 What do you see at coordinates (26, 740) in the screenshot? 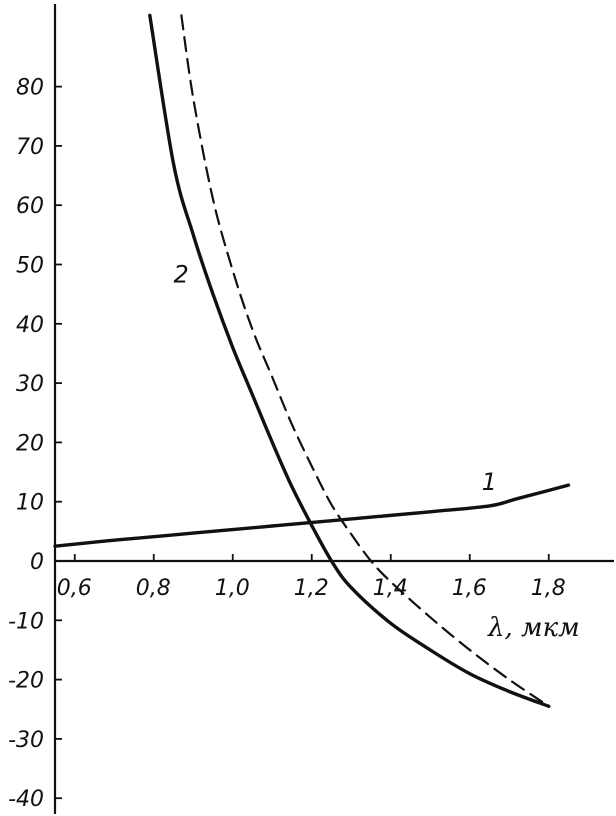
I see `y-tick-label: -30` at bounding box center [26, 740].